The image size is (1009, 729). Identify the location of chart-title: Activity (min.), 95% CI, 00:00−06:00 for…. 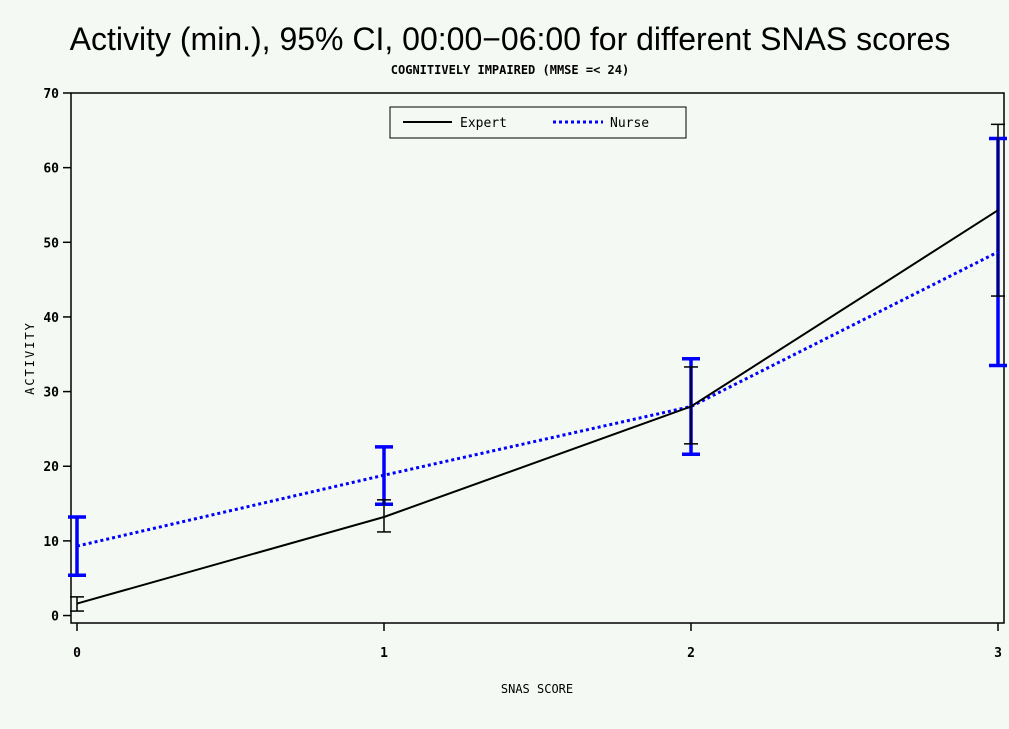
(510, 39).